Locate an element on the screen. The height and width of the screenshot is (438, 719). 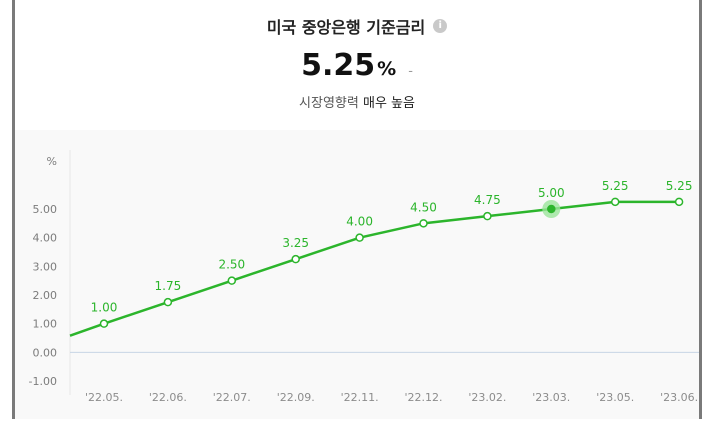
x-tick-label: '22.11. is located at coordinates (360, 397).